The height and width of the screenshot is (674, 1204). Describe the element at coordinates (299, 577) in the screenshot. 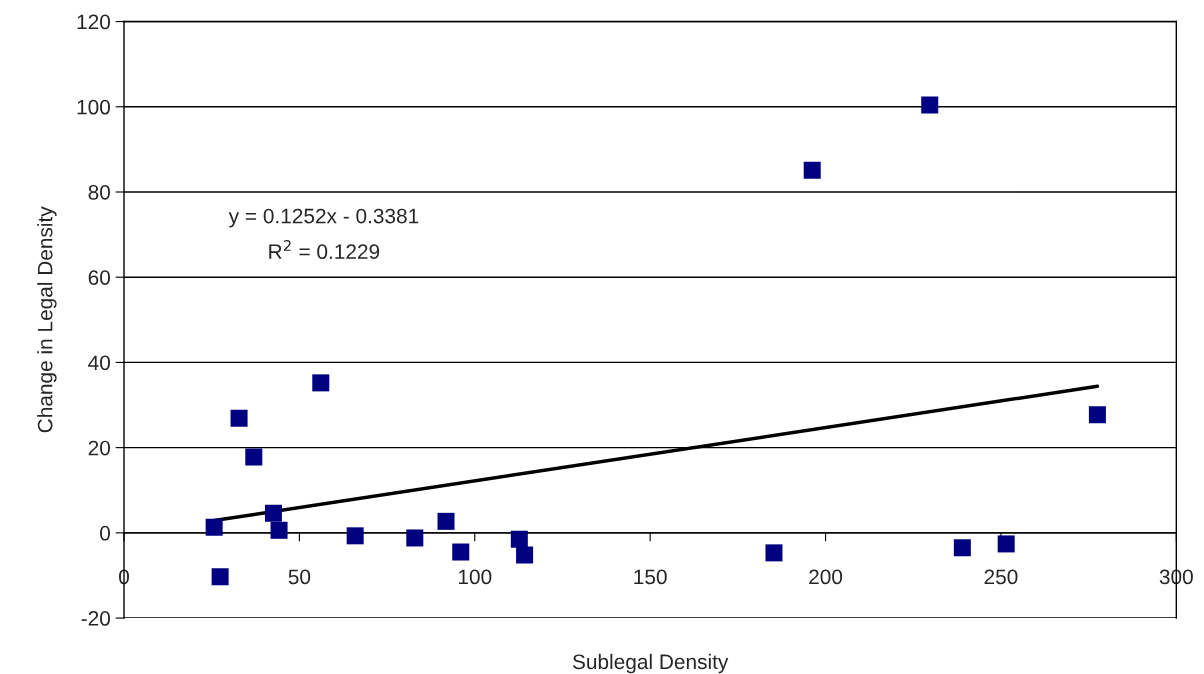

I see `x-tick-label: 50` at that location.